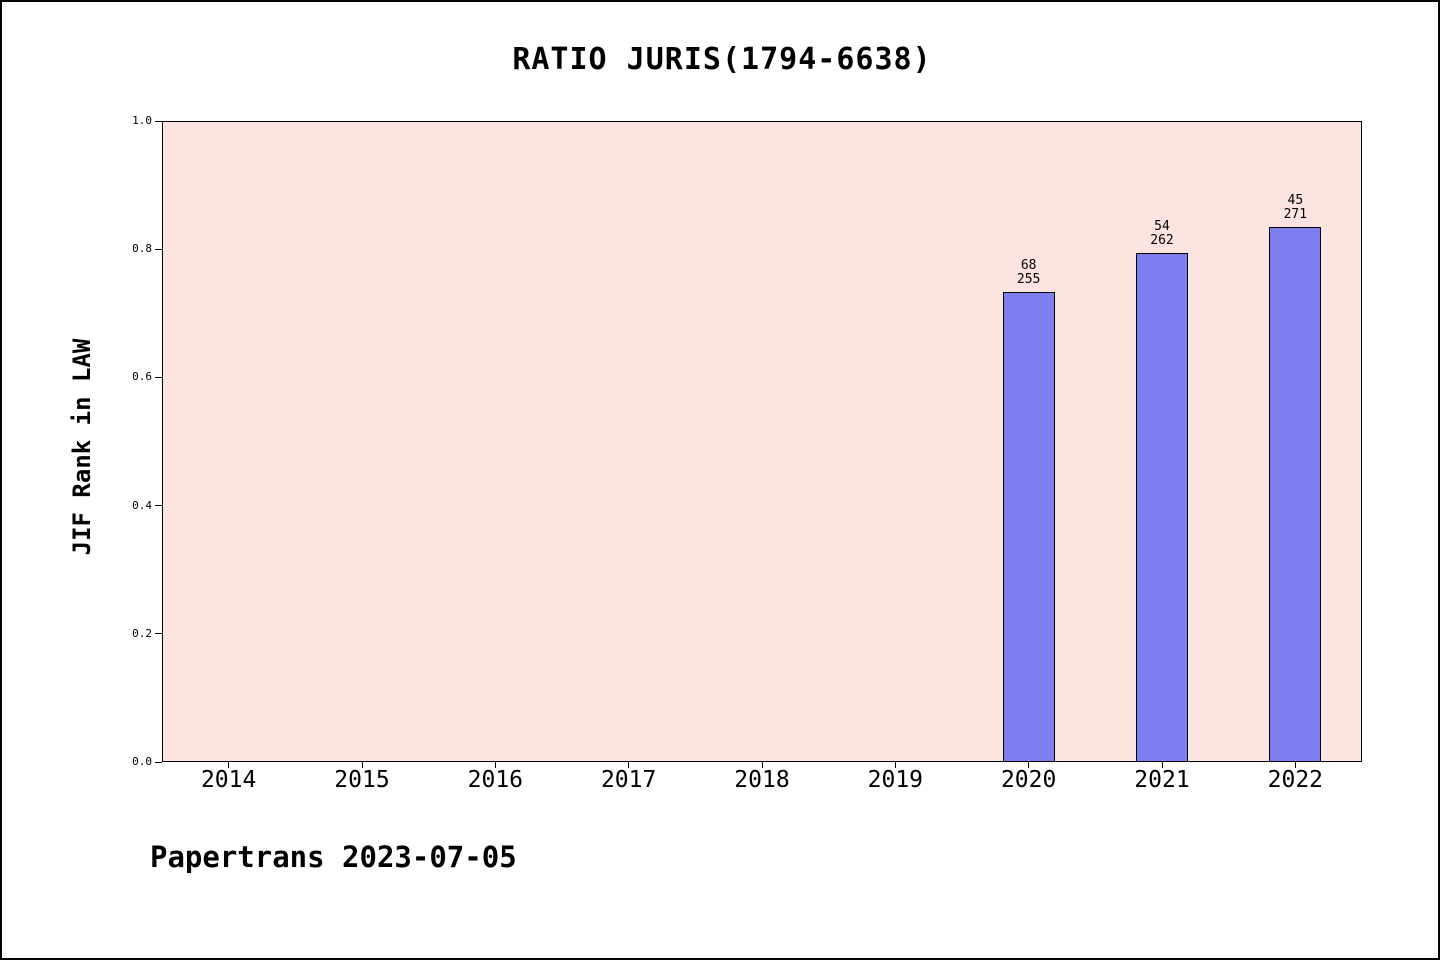 This screenshot has height=962, width=1440. What do you see at coordinates (142, 505) in the screenshot?
I see `y-tick-label: 0.4` at bounding box center [142, 505].